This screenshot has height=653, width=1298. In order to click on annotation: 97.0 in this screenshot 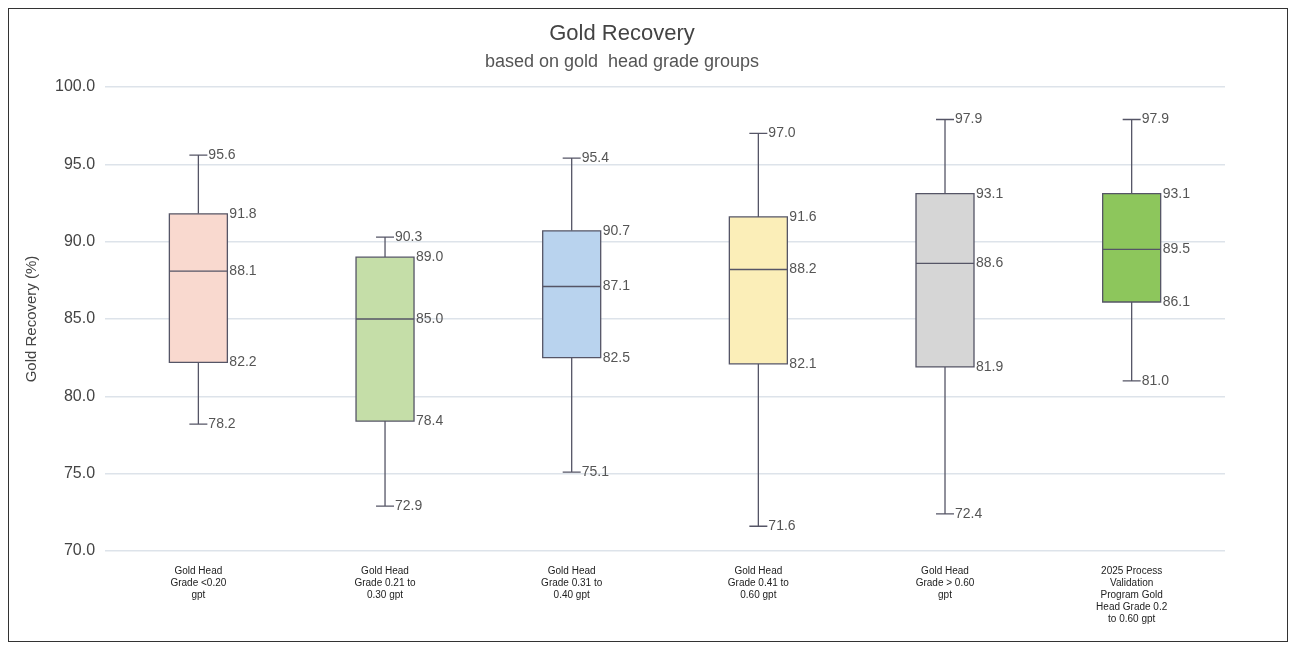, I will do `click(782, 132)`.